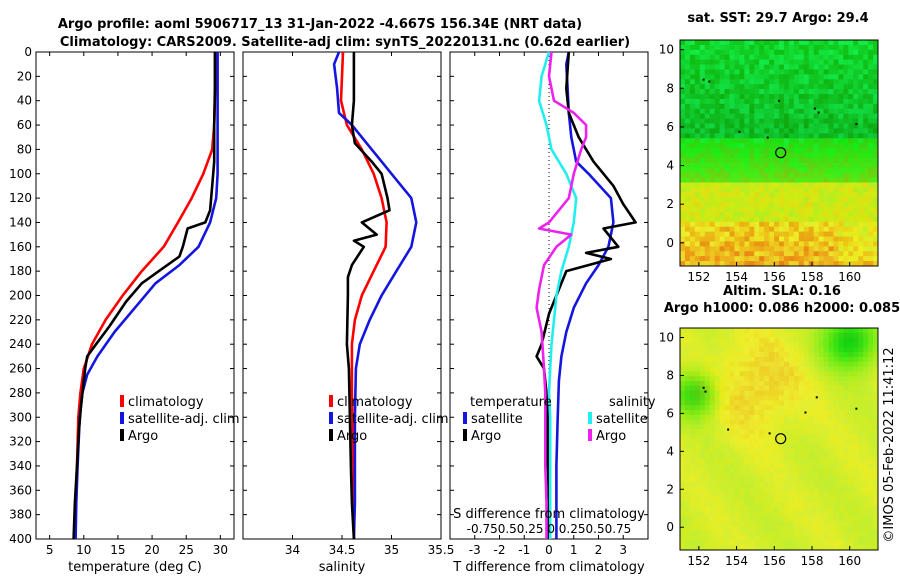  Describe the element at coordinates (736, 277) in the screenshot. I see `longitude-tick-label: 154` at that location.